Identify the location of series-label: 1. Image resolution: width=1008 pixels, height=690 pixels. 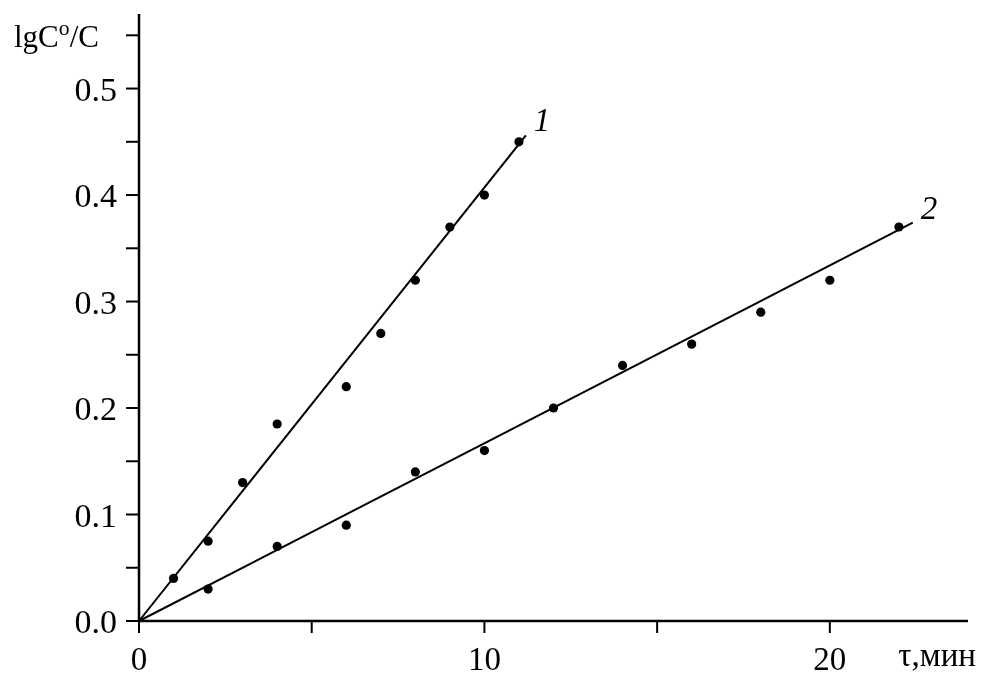
(542, 120).